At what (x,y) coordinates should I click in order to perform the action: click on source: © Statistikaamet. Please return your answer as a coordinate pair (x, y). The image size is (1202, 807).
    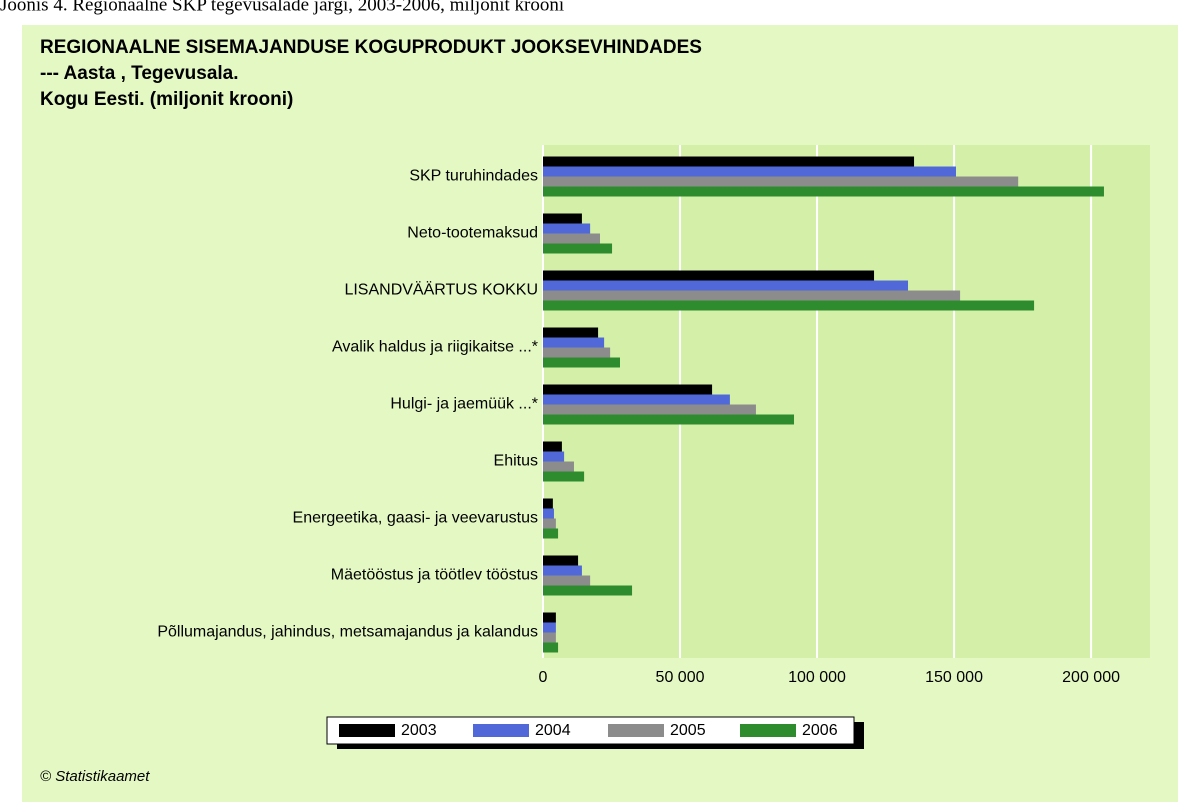
    Looking at the image, I should click on (95, 776).